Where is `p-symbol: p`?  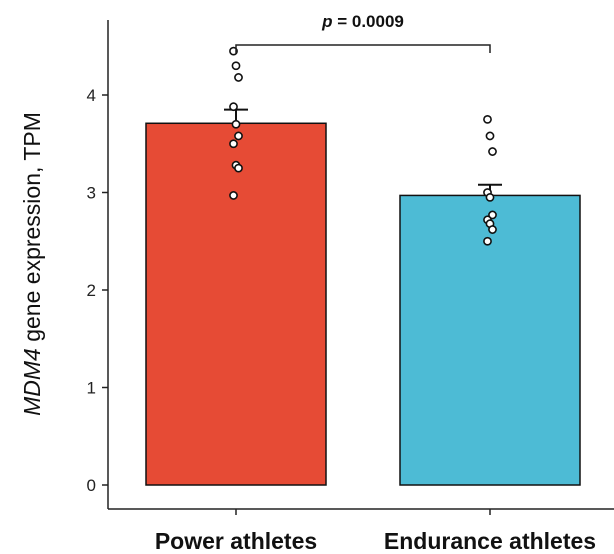 p-symbol: p is located at coordinates (326, 21).